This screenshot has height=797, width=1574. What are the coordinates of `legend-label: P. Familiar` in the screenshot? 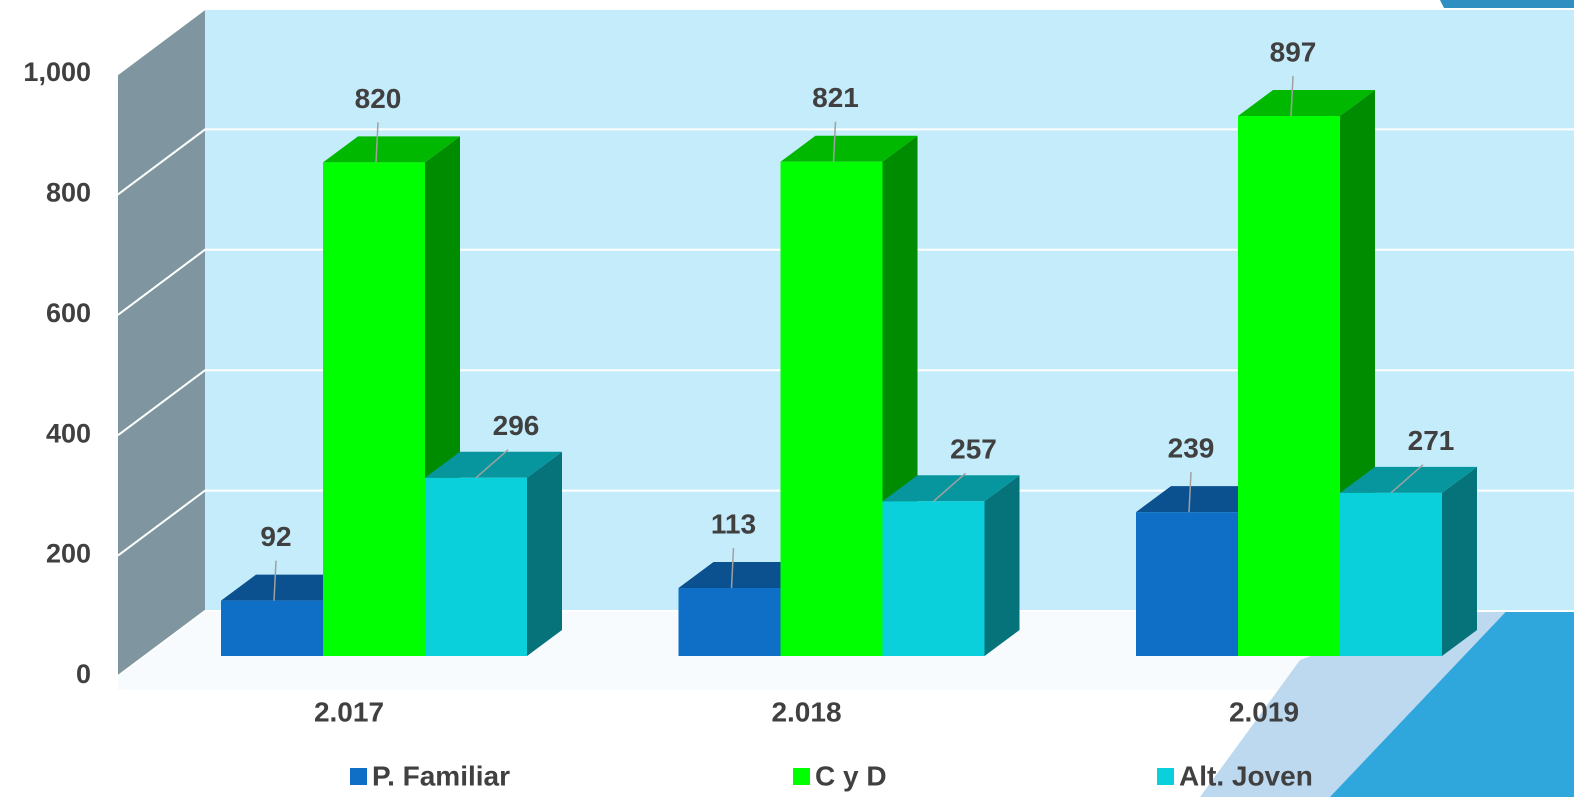 It's located at (441, 775).